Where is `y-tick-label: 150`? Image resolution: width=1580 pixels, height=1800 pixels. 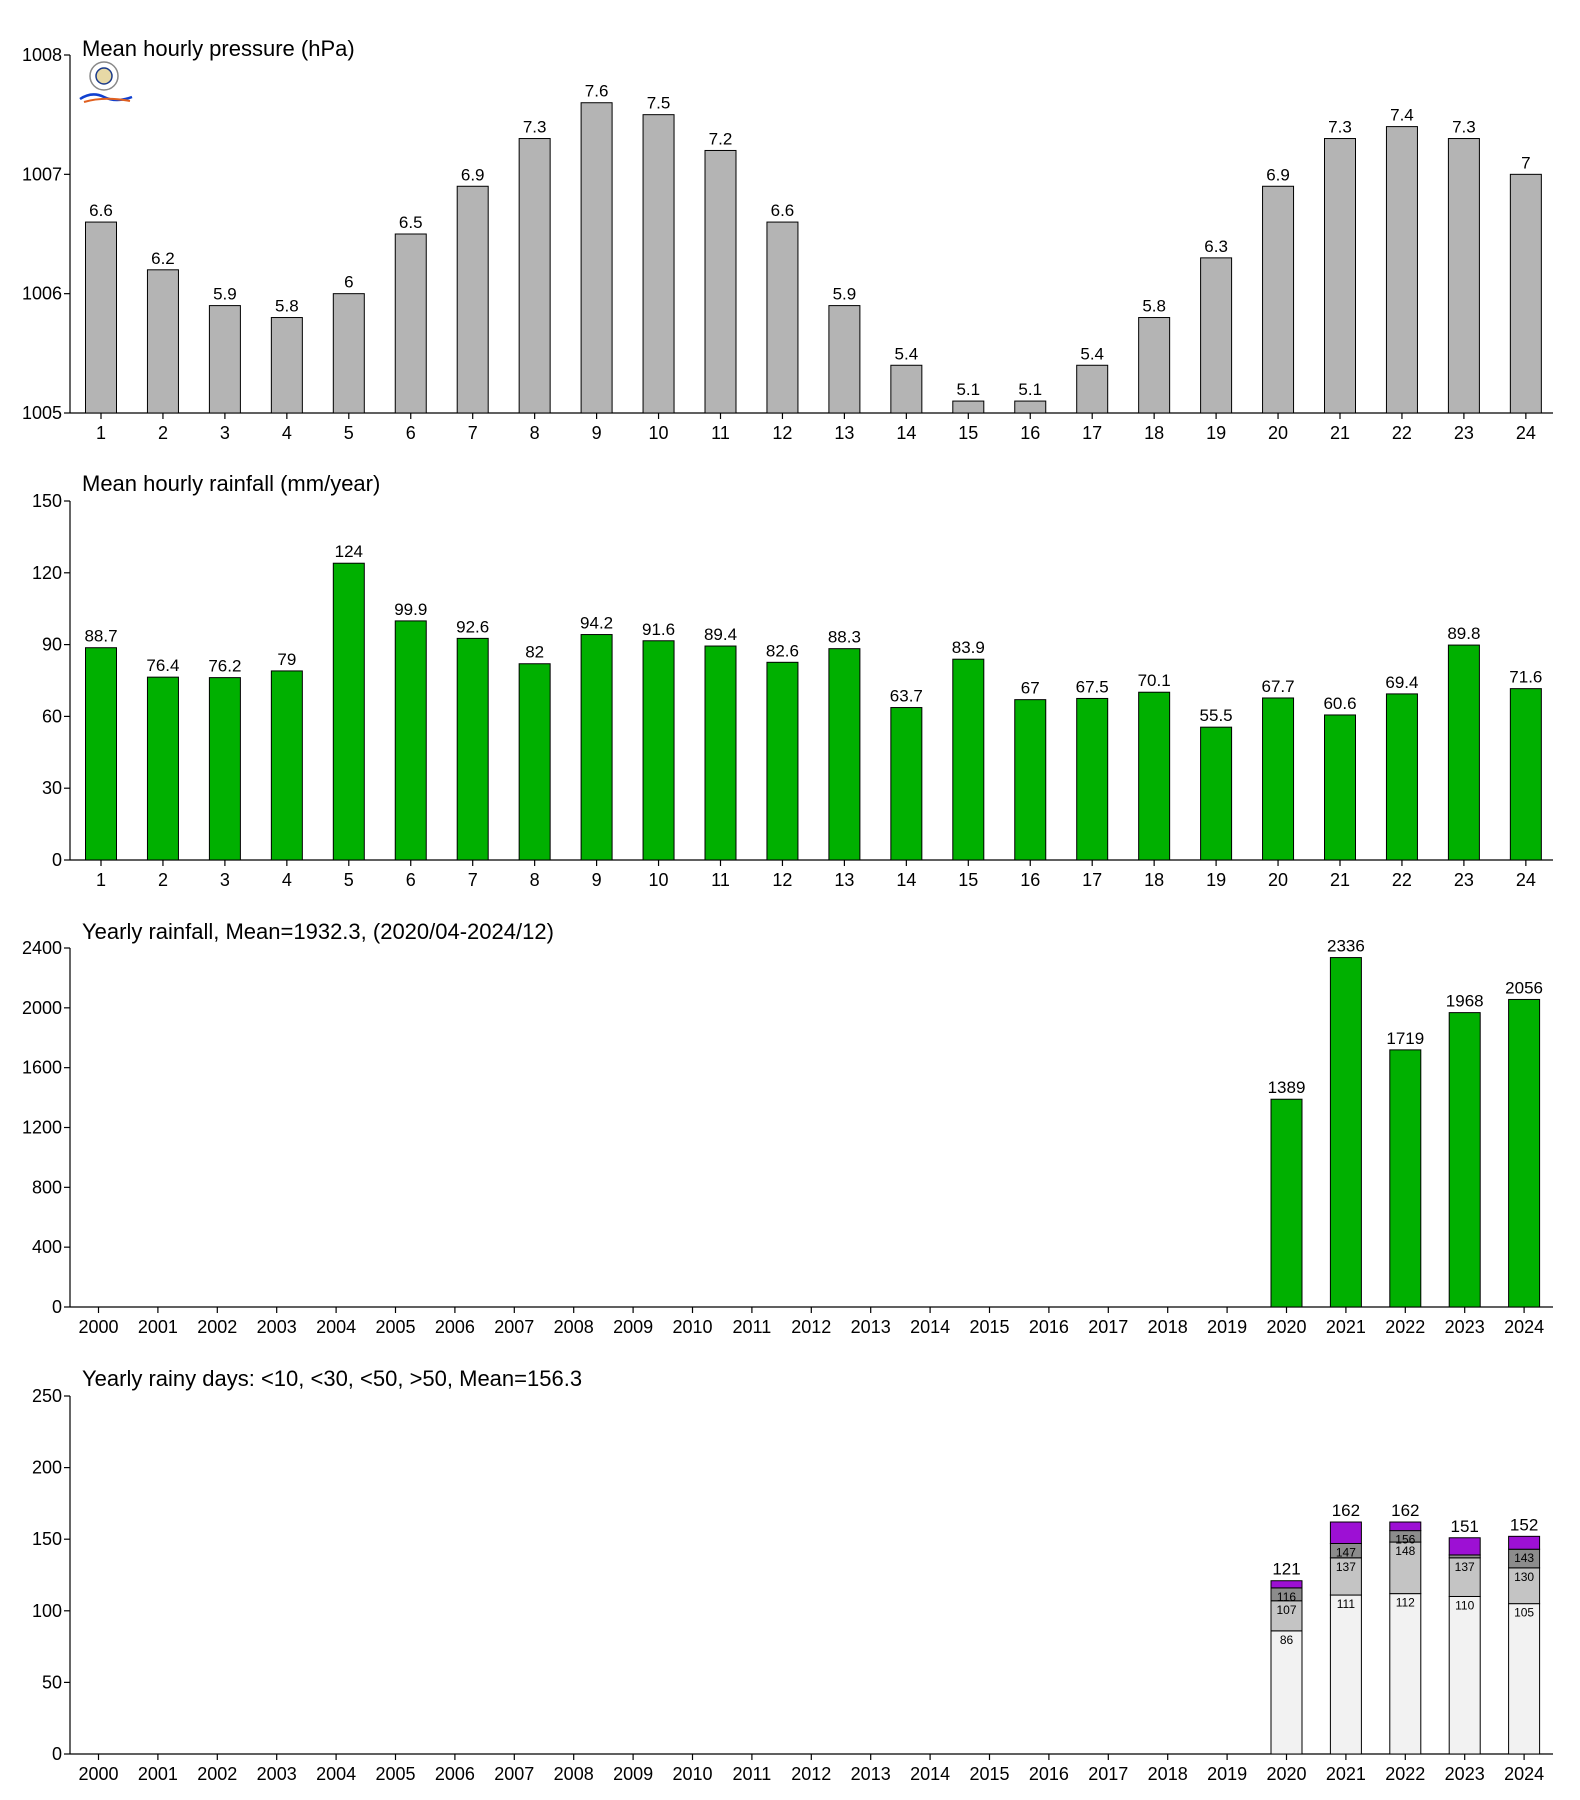 y-tick-label: 150 is located at coordinates (47, 501).